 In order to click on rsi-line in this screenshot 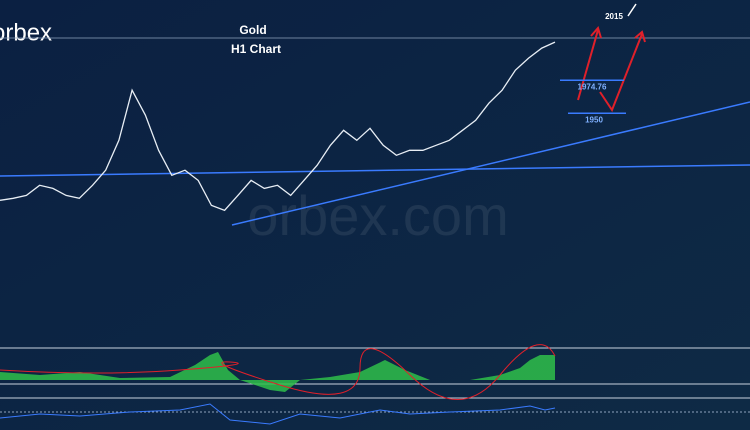, I will do `click(278, 414)`.